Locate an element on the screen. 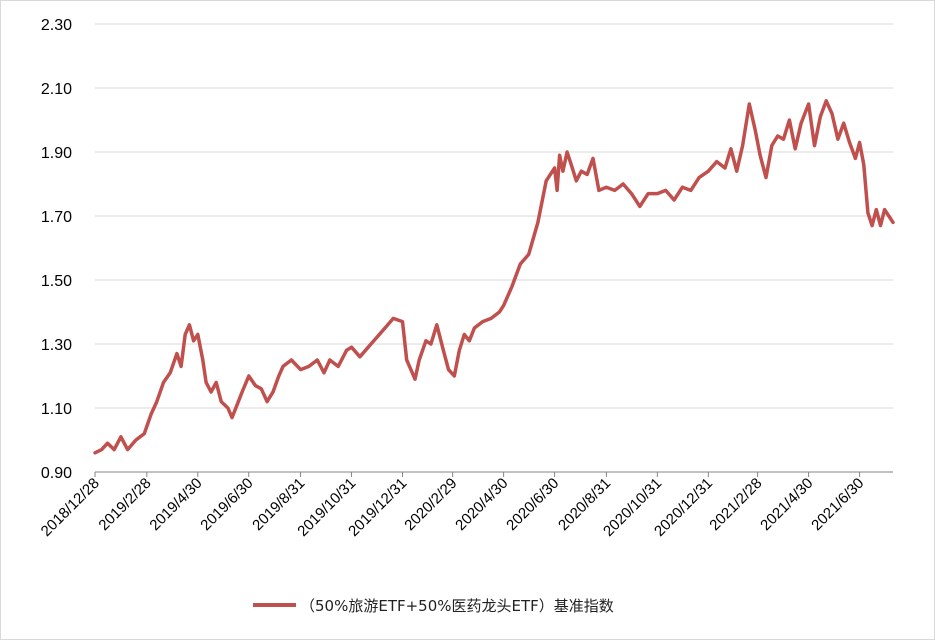 The height and width of the screenshot is (640, 935). x-tick-label: 2018/12/28 is located at coordinates (70, 507).